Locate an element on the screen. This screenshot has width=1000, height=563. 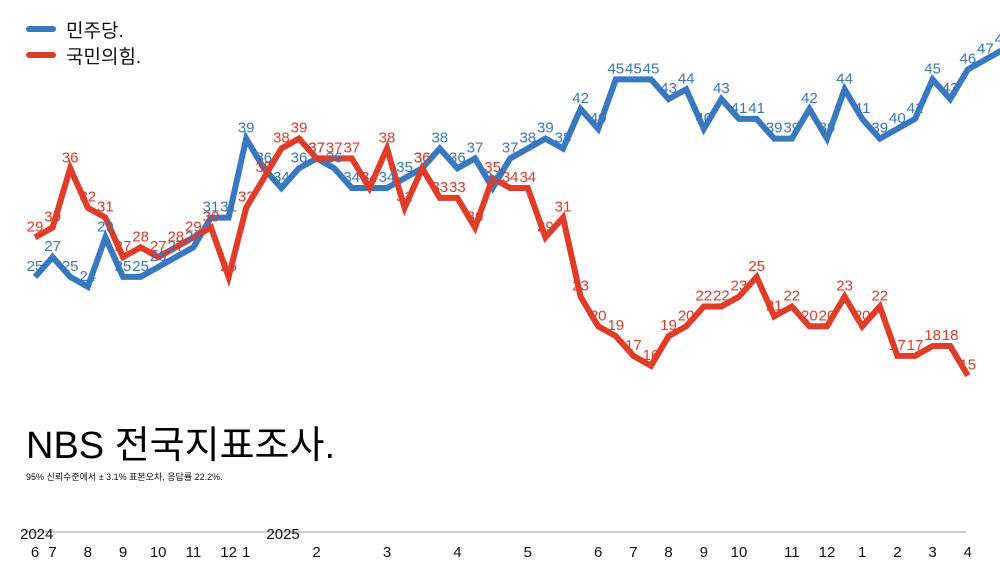
data-label-democratic: 31 is located at coordinates (211, 207).